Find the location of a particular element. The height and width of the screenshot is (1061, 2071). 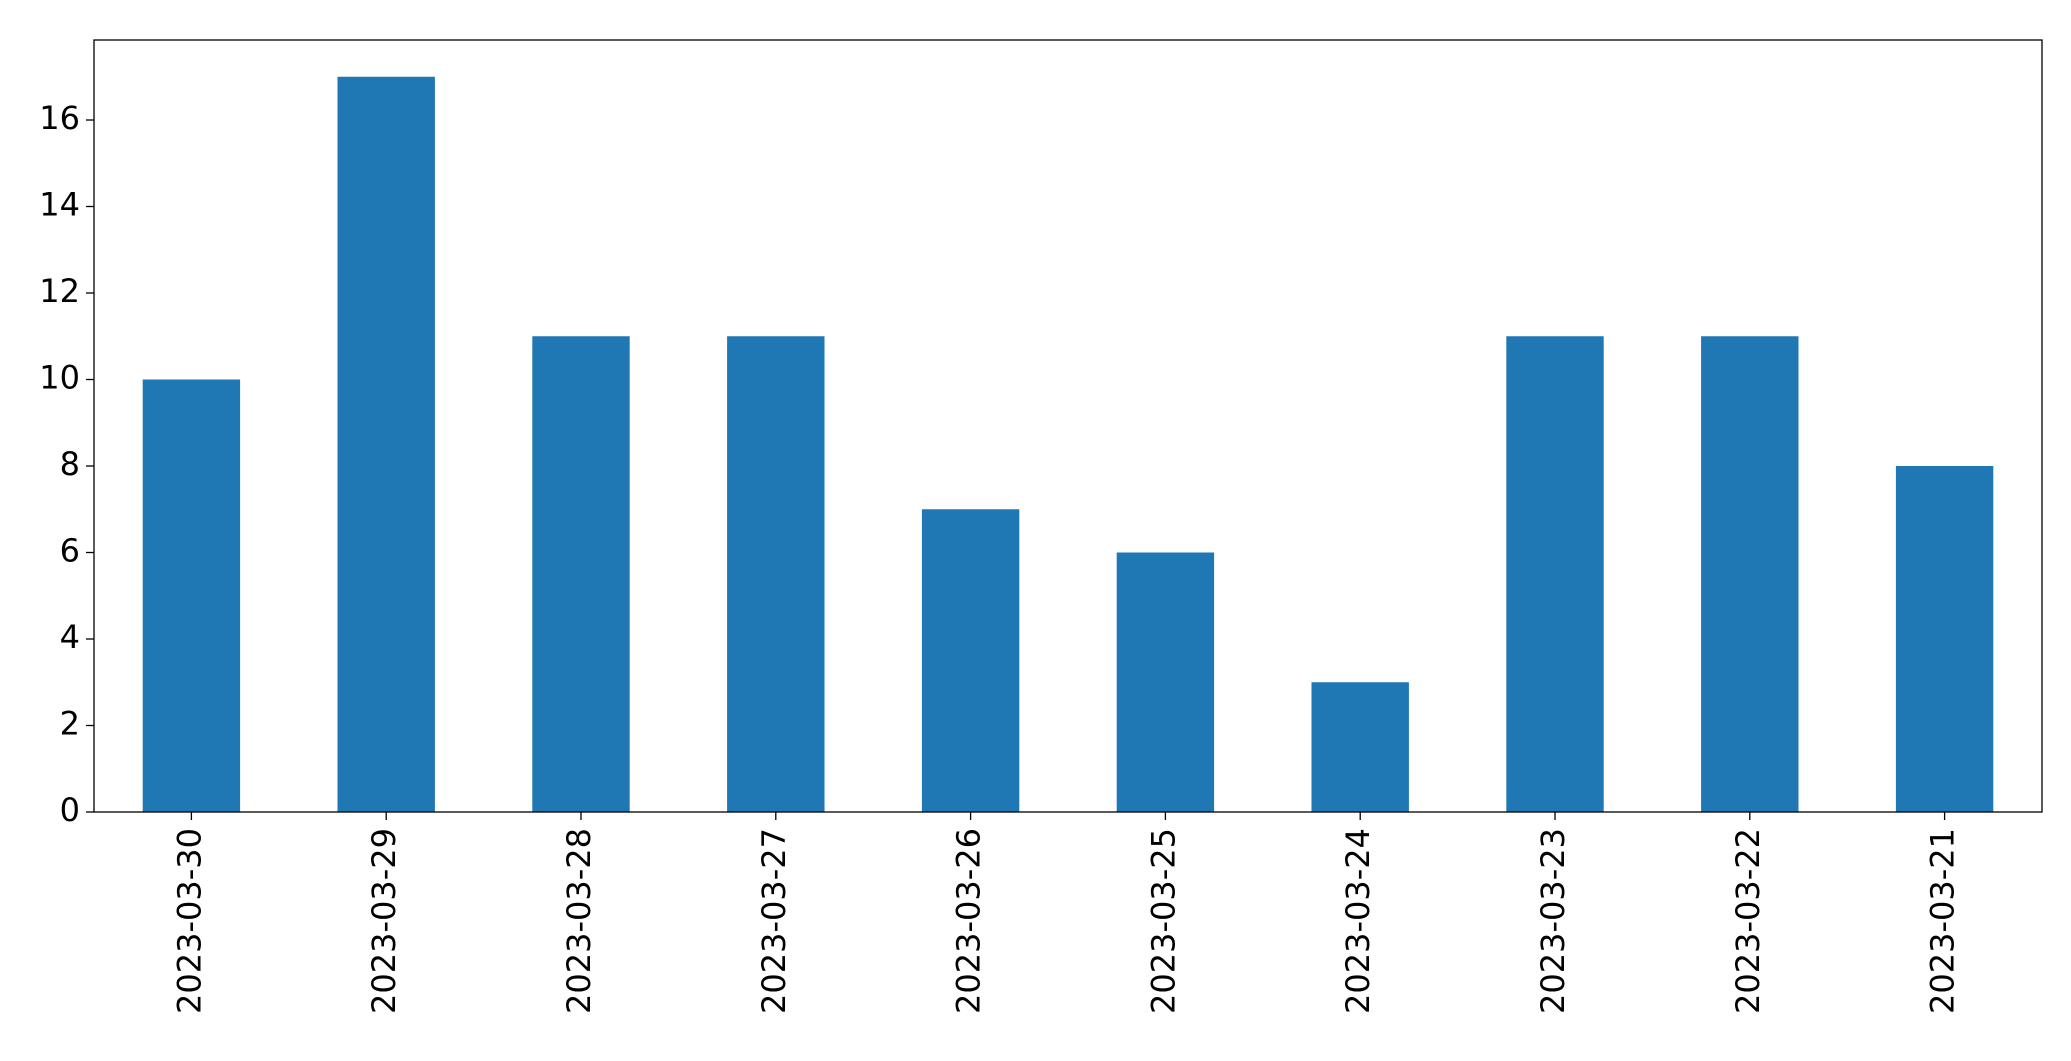

y-tick-label: 6 is located at coordinates (70, 551).